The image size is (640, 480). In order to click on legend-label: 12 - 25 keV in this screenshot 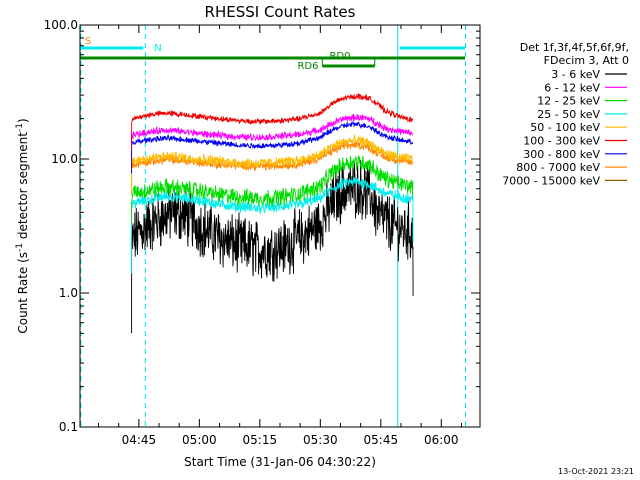, I will do `click(568, 101)`.